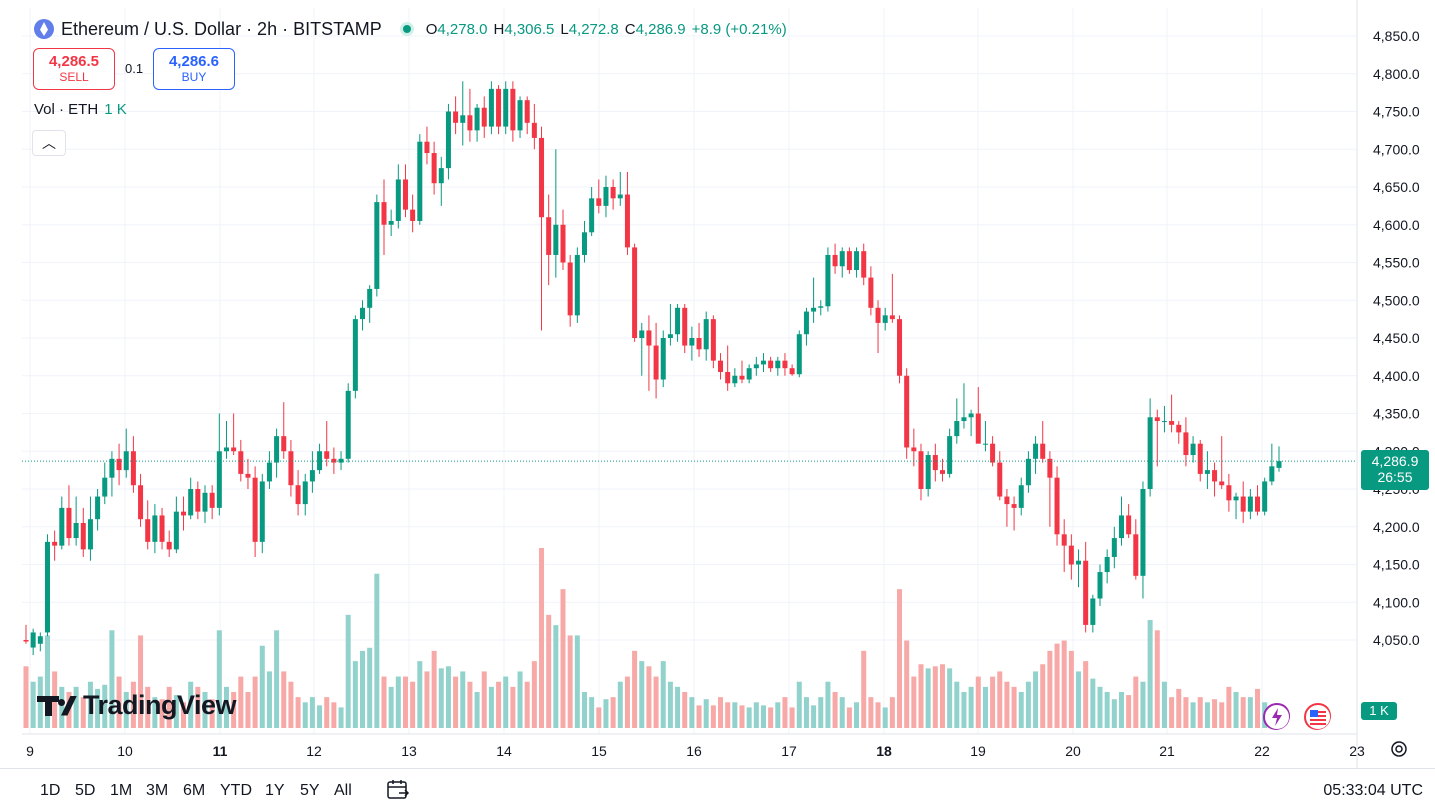  Describe the element at coordinates (115, 109) in the screenshot. I see `volume-legend-value: 1 K` at that location.